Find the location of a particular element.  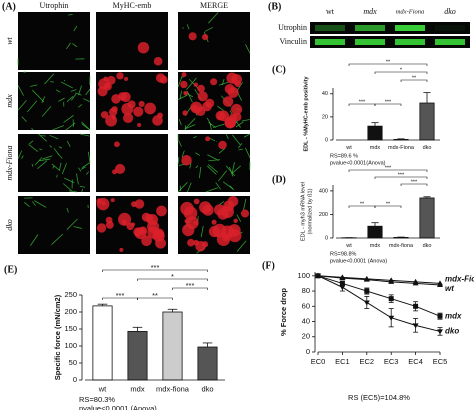

y-tick-label: 400 is located at coordinates (323, 191).